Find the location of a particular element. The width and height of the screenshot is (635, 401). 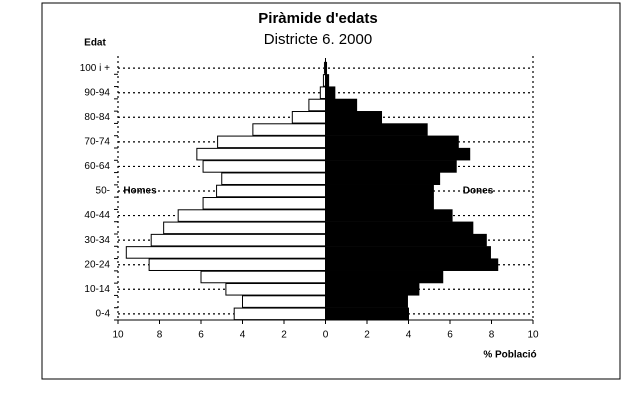

y-tick-label: 80-84 is located at coordinates (97, 117).